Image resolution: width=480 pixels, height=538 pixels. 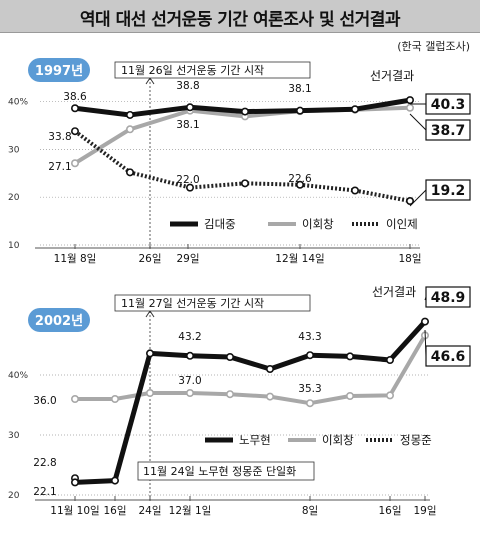 I want to click on legend-label: 김대중, so click(x=220, y=224).